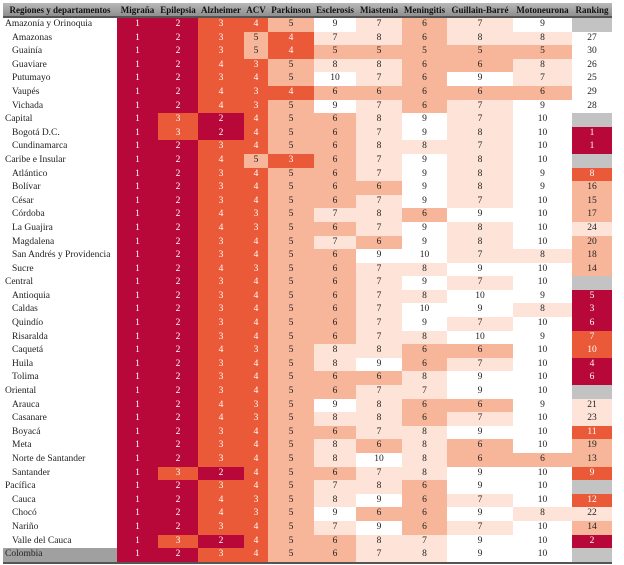  I want to click on department-row: Santander 1 3 2 4 5 6 7 8 9 10 9, so click(307, 473).